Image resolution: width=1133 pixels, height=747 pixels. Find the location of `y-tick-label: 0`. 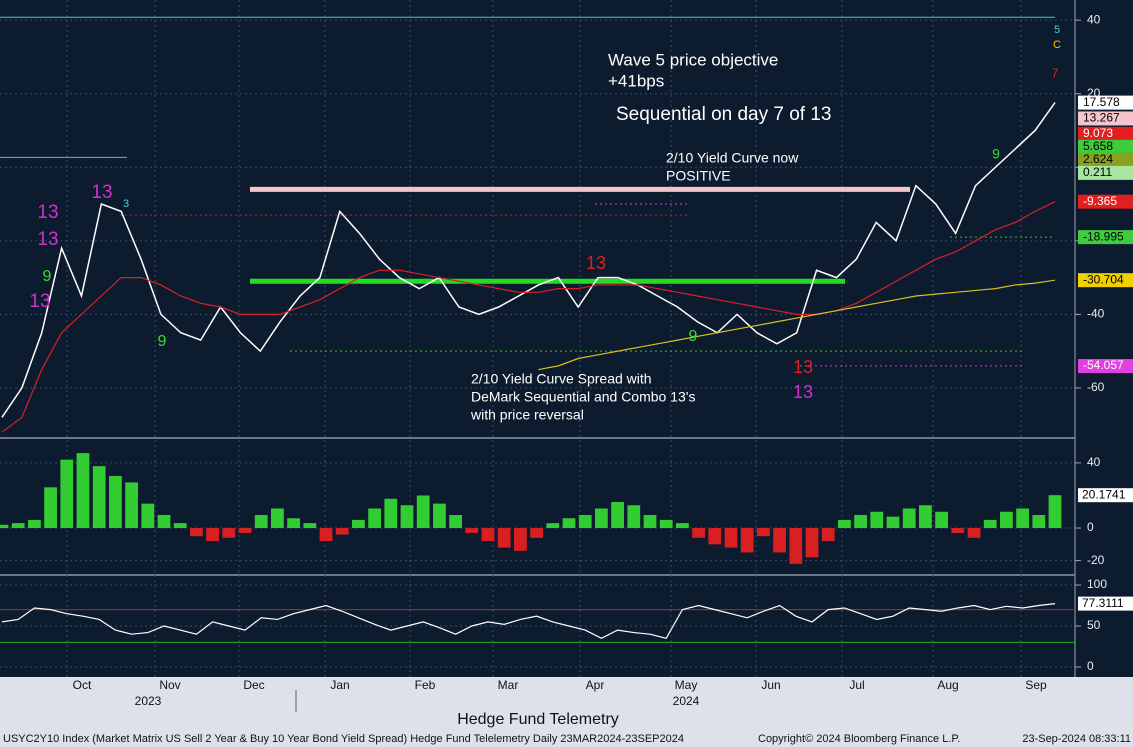

y-tick-label: 0 is located at coordinates (1090, 666).